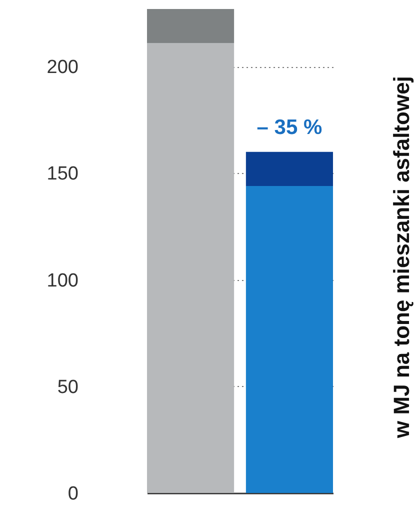 The width and height of the screenshot is (419, 506). Describe the element at coordinates (73, 494) in the screenshot. I see `y-tick-label: 0` at that location.